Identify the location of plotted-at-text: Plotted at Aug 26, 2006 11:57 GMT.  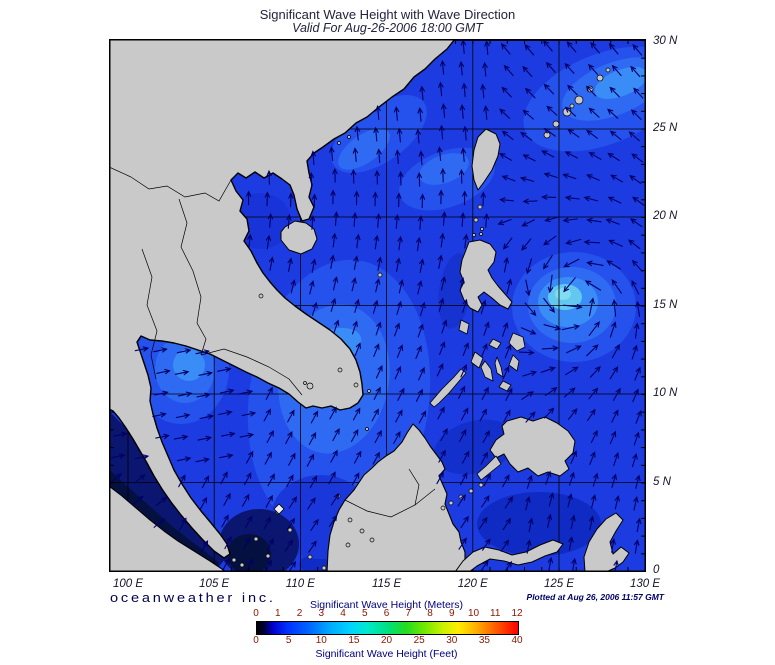
(595, 597).